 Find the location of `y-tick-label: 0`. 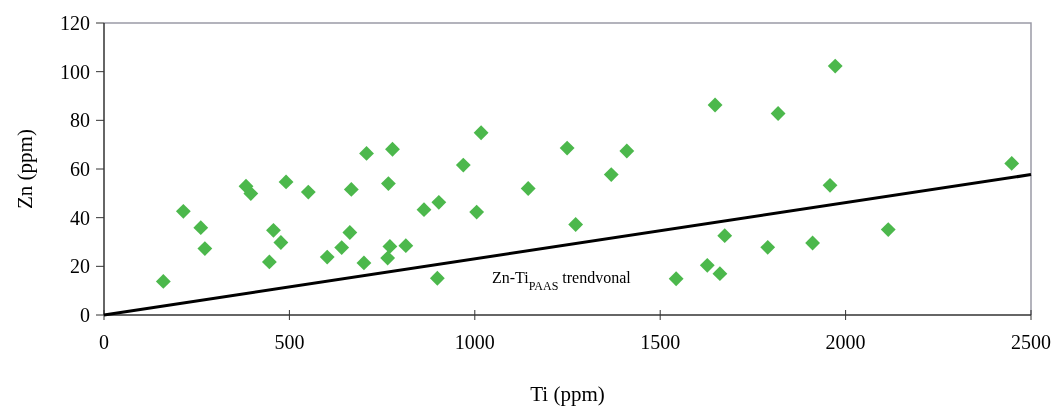

y-tick-label: 0 is located at coordinates (85, 315).